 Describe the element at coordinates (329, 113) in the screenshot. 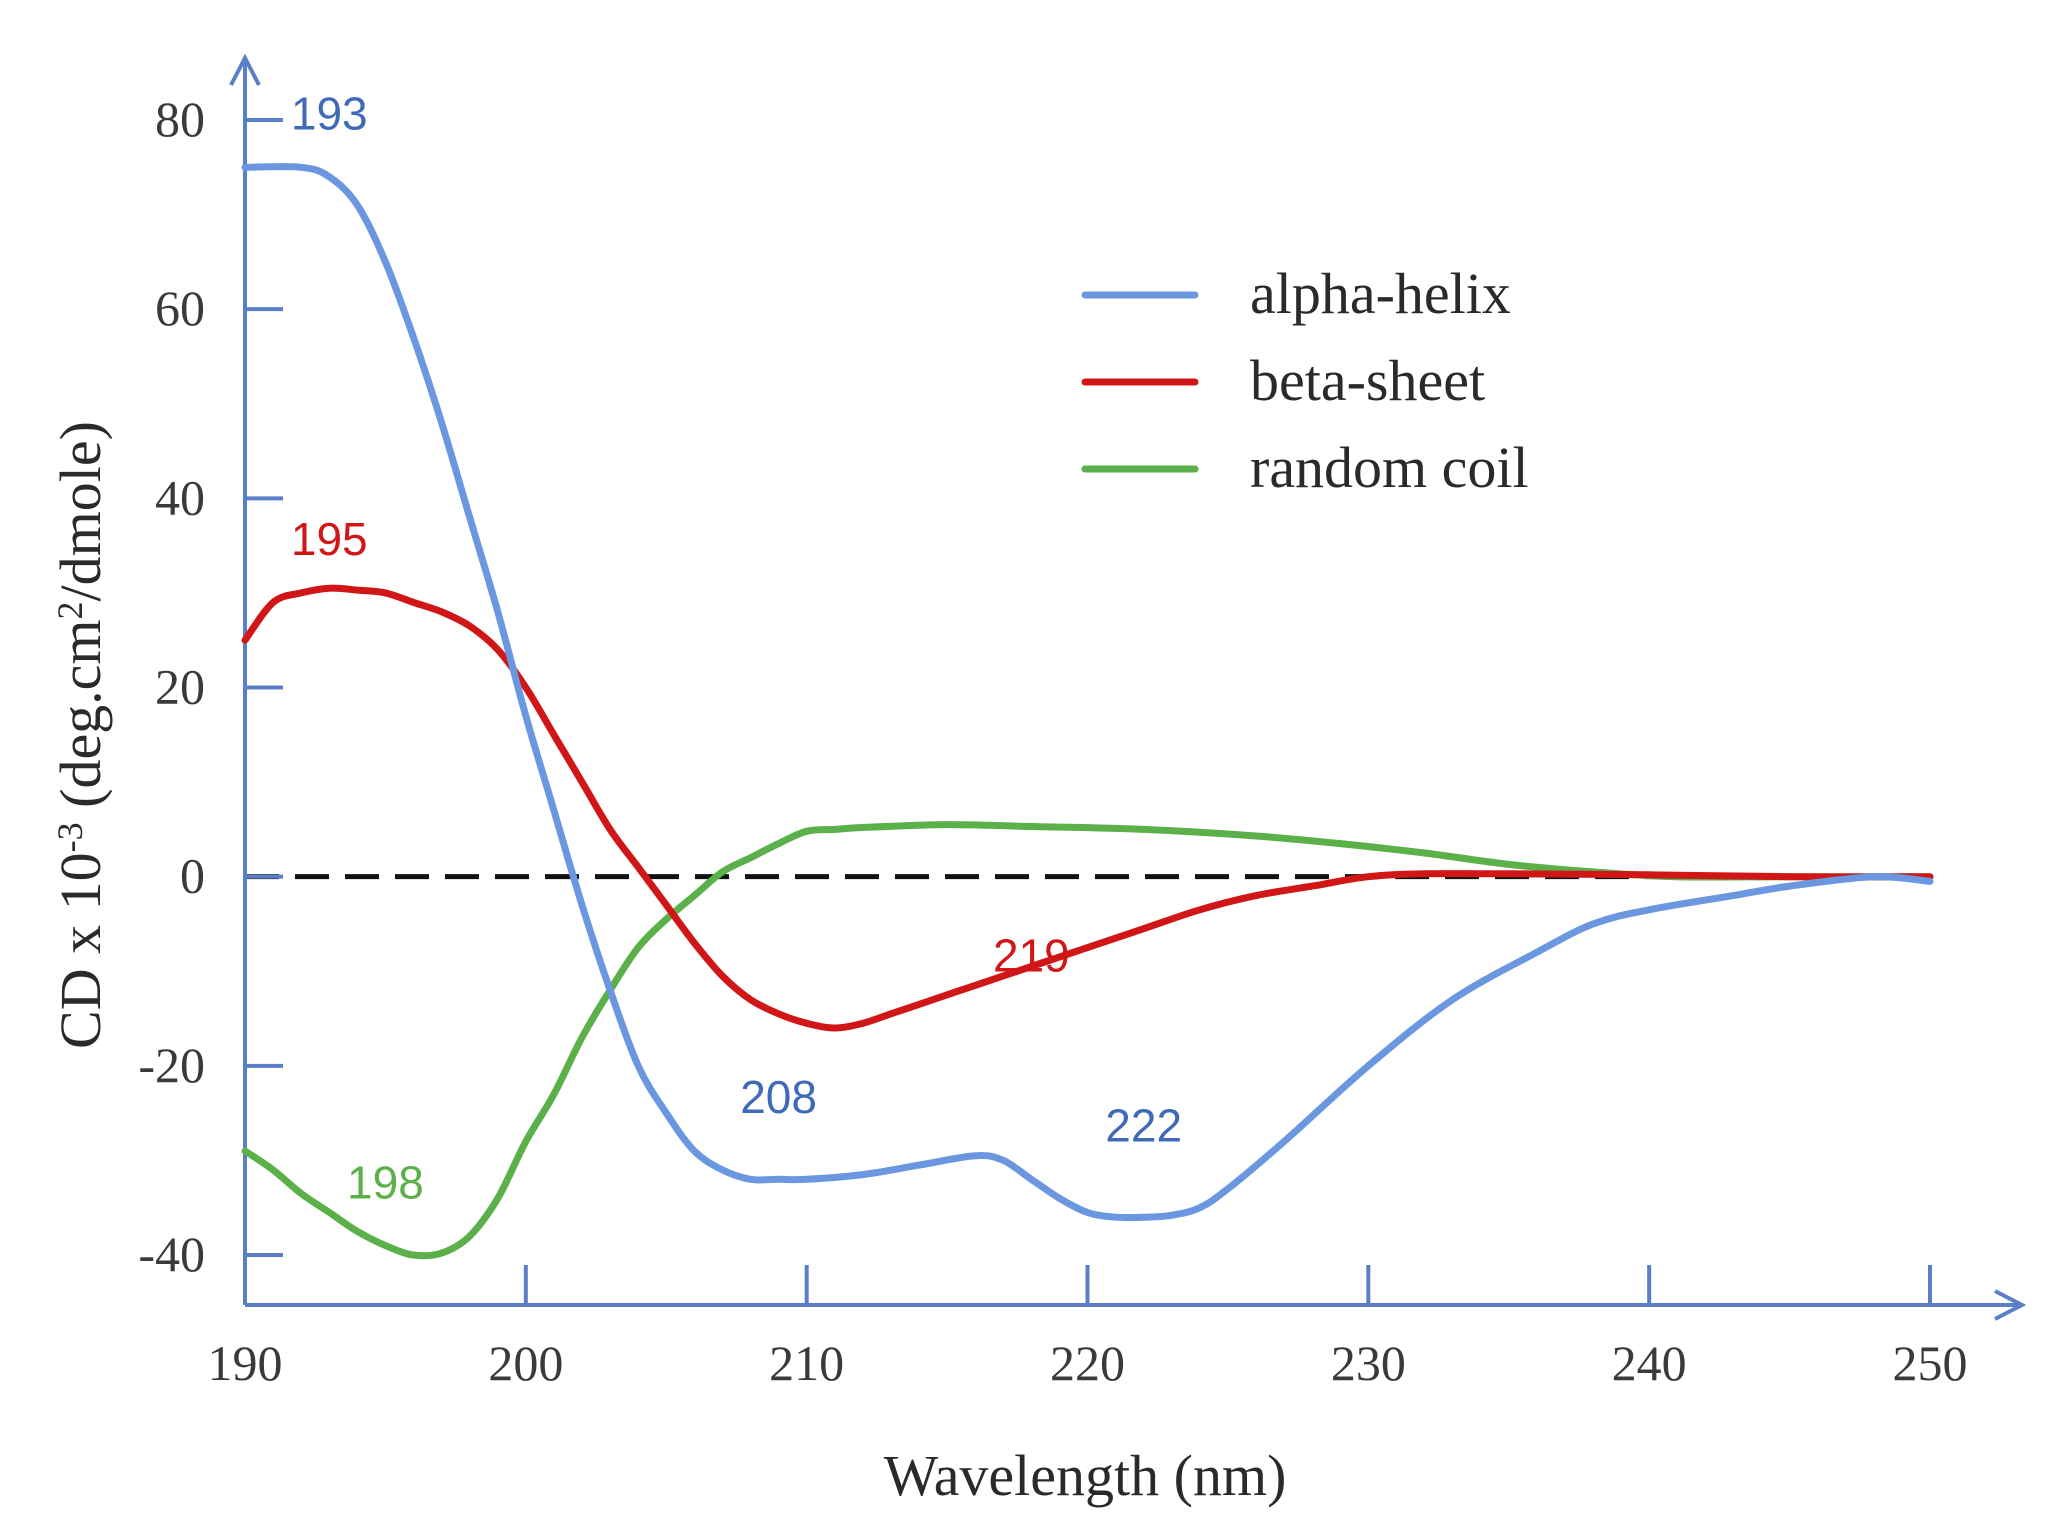

I see `peak-label-193: 193` at that location.